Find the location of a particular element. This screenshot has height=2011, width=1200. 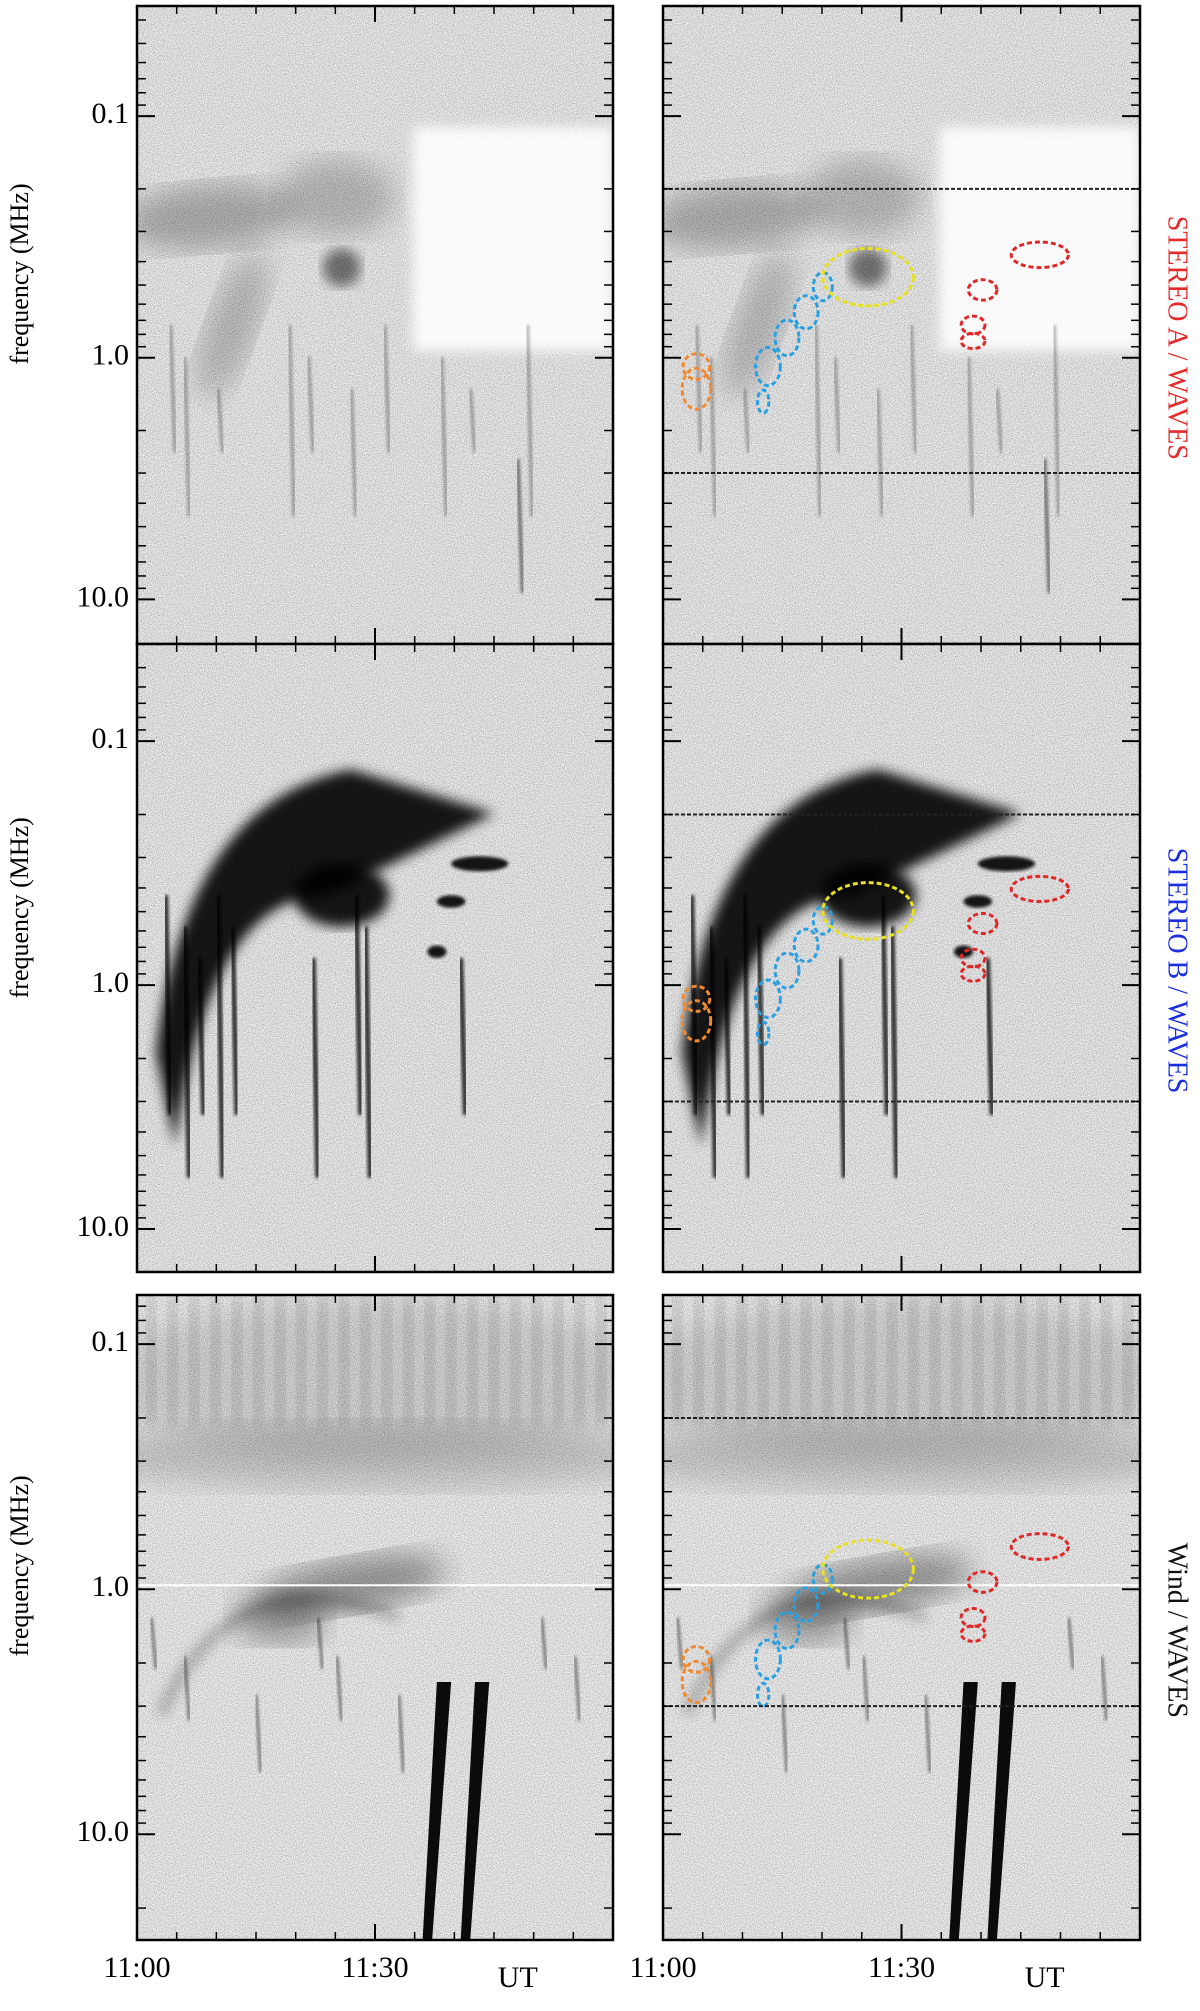

instrument-label: STEREO B / WAVES is located at coordinates (1177, 971).